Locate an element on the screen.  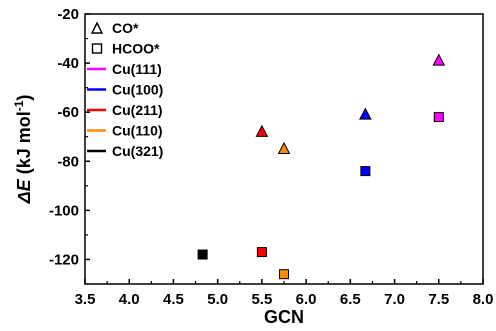
y-axis-symbol: ΔE is located at coordinates (24, 191).